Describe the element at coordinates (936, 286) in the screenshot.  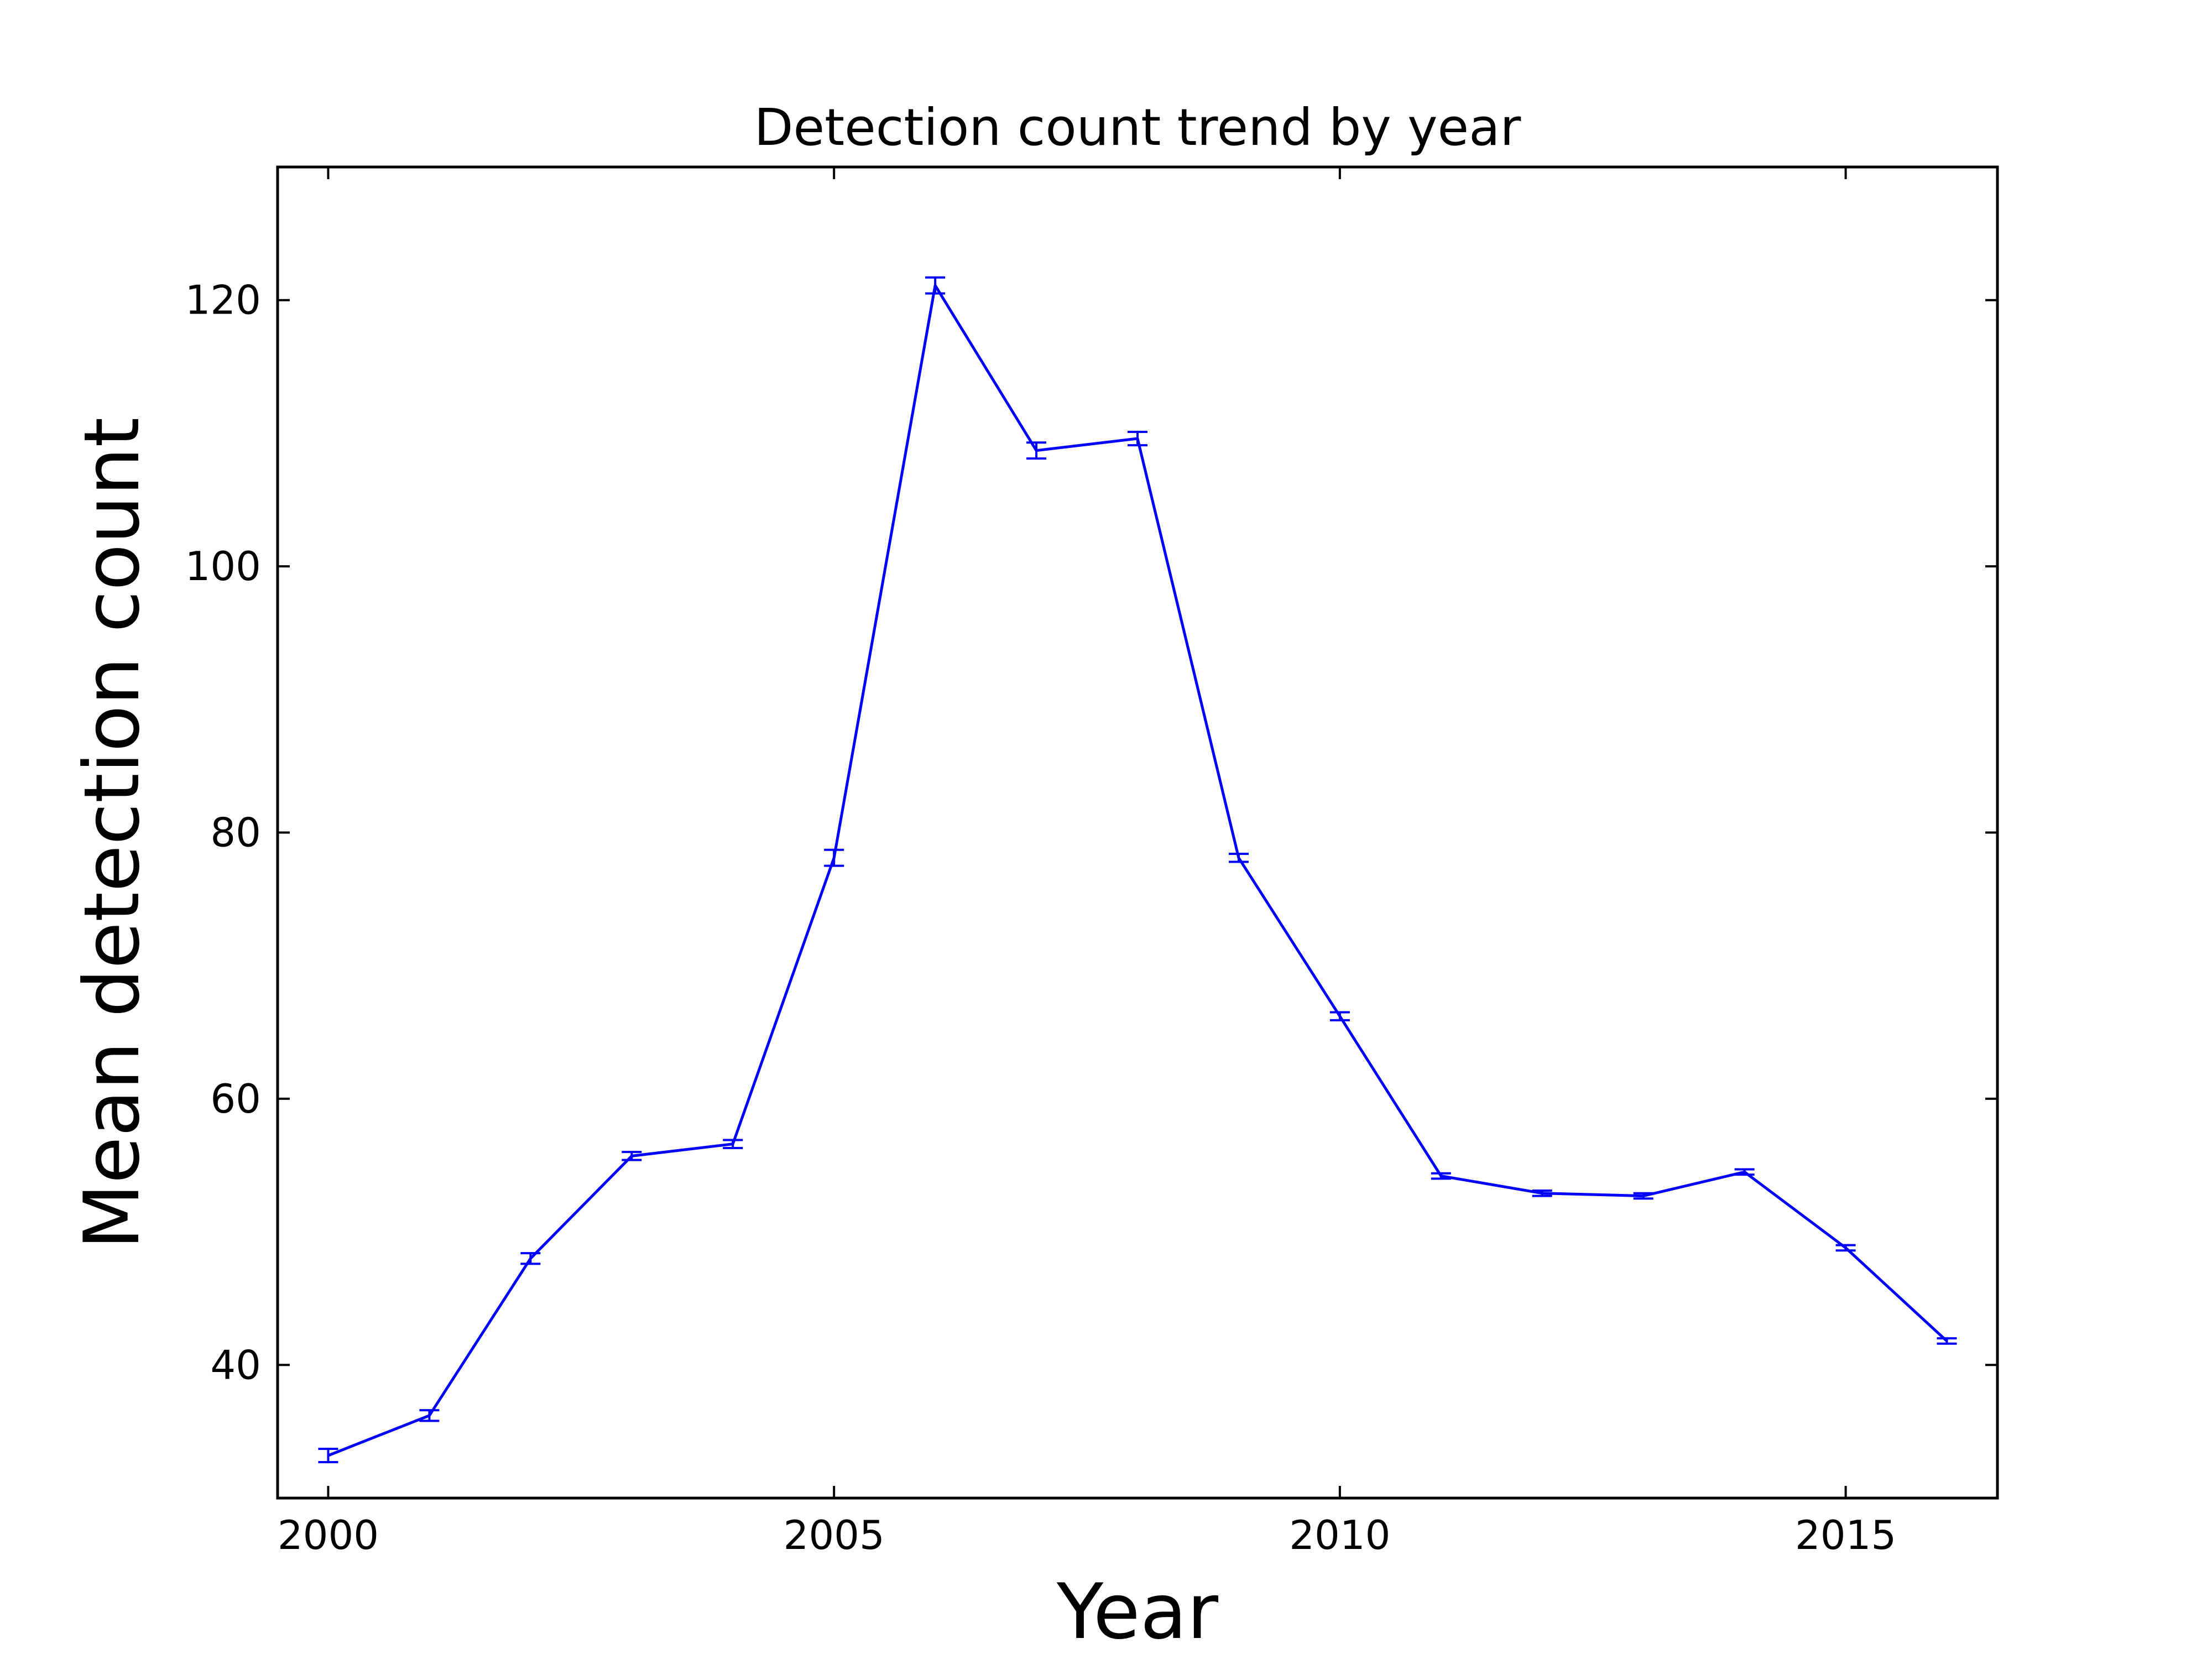
I see `data-point-2006` at that location.